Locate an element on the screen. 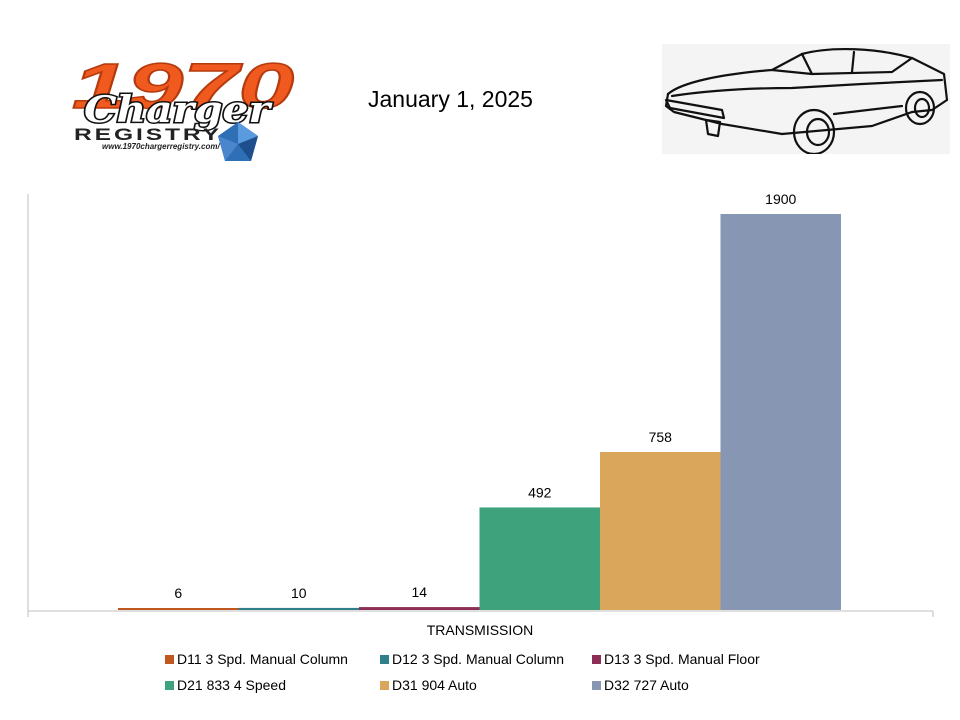 This screenshot has width=960, height=720. legend-item: D11 3 Spd. Manual Column is located at coordinates (256, 659).